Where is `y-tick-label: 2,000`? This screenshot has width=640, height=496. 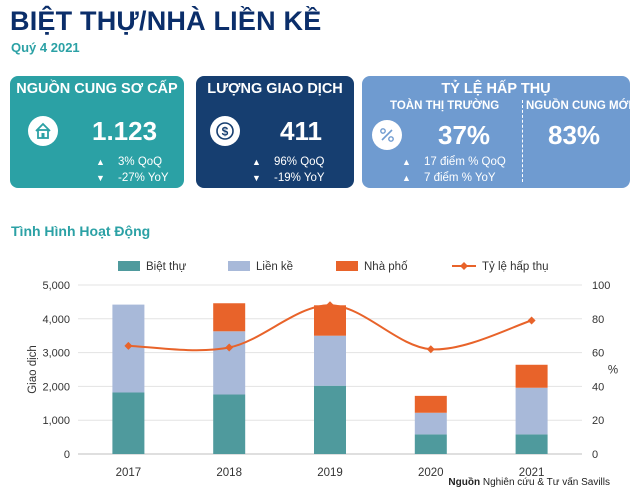 y-tick-label: 2,000 is located at coordinates (56, 387).